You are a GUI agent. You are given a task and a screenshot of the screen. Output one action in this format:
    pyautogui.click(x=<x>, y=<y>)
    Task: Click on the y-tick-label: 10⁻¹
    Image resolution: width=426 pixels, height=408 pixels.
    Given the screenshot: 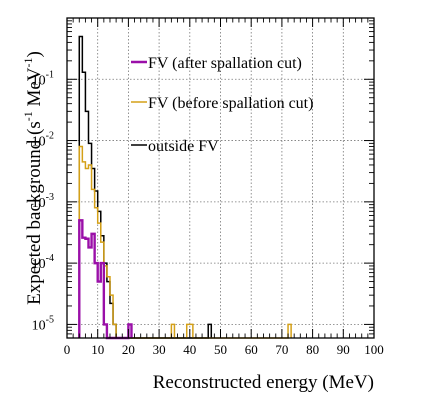 What is the action you would take?
    pyautogui.click(x=43, y=78)
    